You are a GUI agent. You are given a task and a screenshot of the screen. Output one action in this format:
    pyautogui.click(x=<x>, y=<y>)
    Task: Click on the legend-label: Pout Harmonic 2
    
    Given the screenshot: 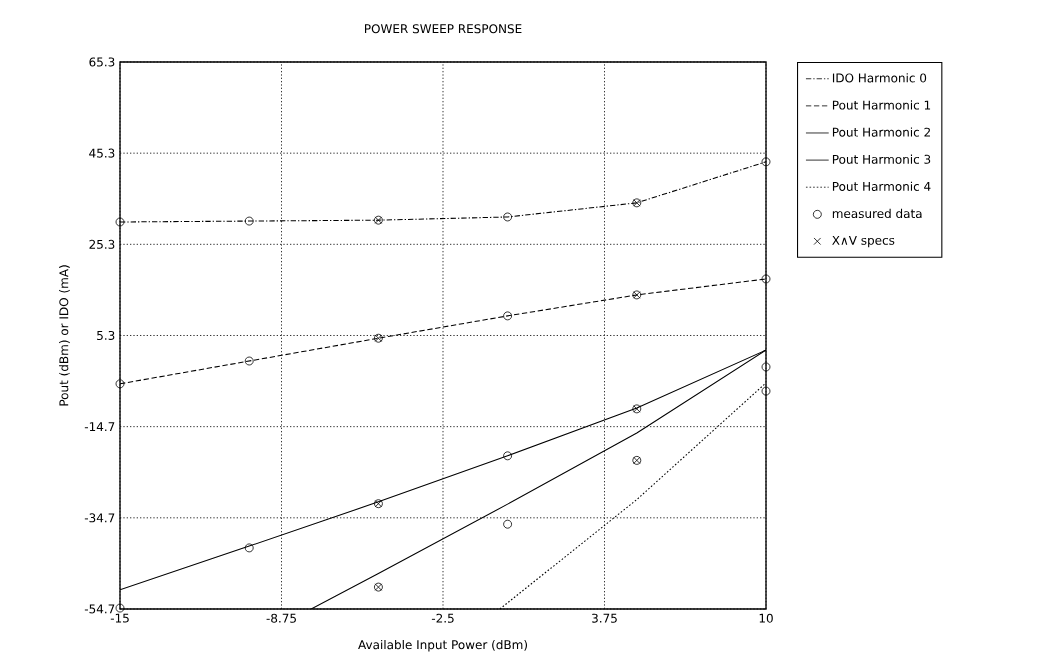 What is the action you would take?
    pyautogui.click(x=881, y=132)
    